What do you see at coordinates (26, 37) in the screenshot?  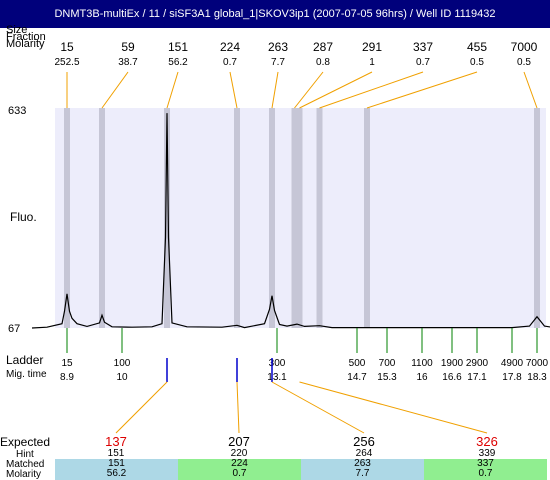 I see `header-fraction-label: Fraction` at bounding box center [26, 37].